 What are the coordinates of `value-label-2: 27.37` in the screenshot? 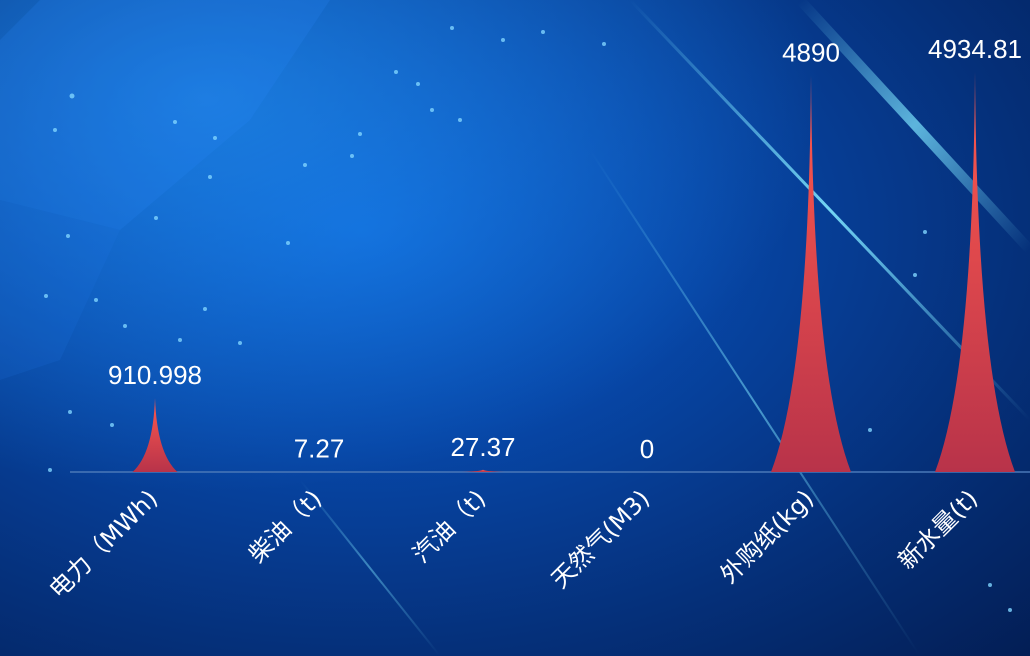 It's located at (482, 447).